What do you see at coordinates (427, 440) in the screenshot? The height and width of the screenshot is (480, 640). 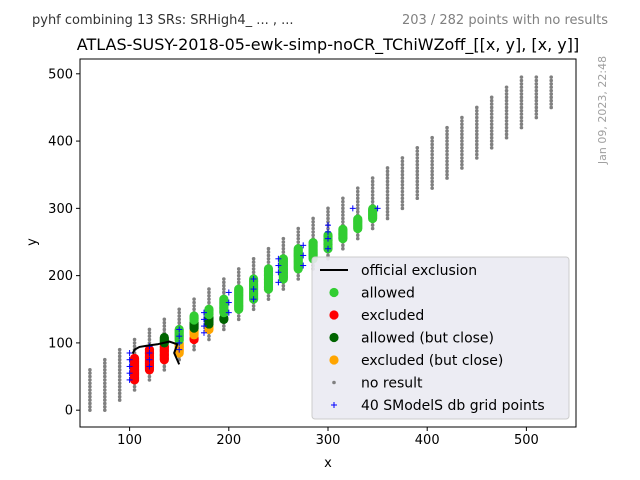 I see `x-tick-label: 400` at bounding box center [427, 440].